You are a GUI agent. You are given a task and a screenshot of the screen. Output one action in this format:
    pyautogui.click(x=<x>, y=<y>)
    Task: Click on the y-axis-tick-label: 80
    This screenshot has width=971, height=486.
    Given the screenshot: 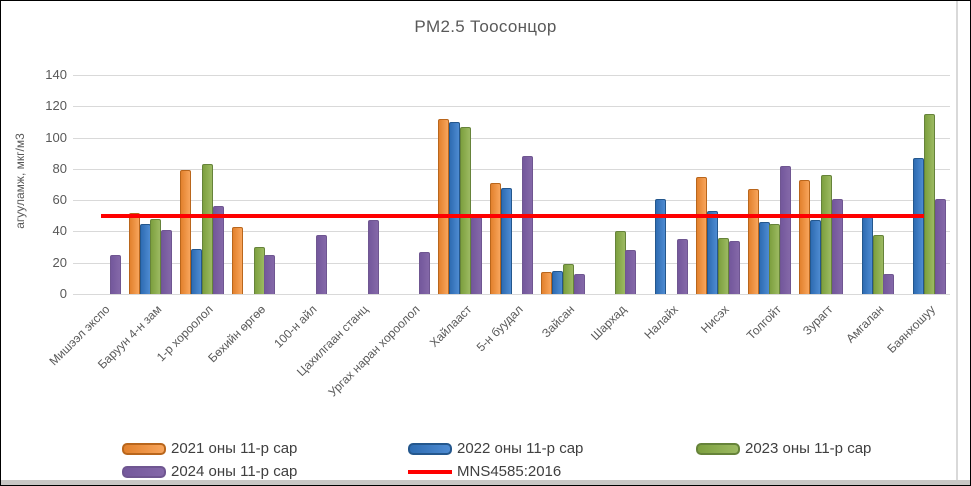 What is the action you would take?
    pyautogui.click(x=59, y=168)
    